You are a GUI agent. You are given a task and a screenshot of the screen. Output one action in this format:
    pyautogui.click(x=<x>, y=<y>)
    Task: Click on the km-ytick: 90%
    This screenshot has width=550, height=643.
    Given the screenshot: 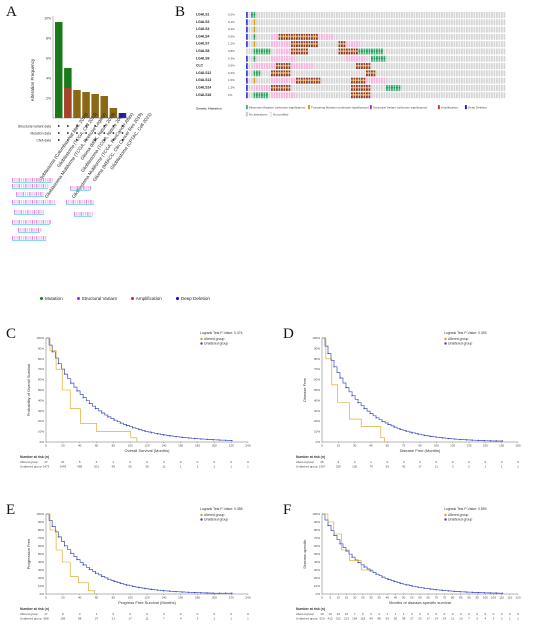 What is the action you would take?
    pyautogui.click(x=41, y=522)
    